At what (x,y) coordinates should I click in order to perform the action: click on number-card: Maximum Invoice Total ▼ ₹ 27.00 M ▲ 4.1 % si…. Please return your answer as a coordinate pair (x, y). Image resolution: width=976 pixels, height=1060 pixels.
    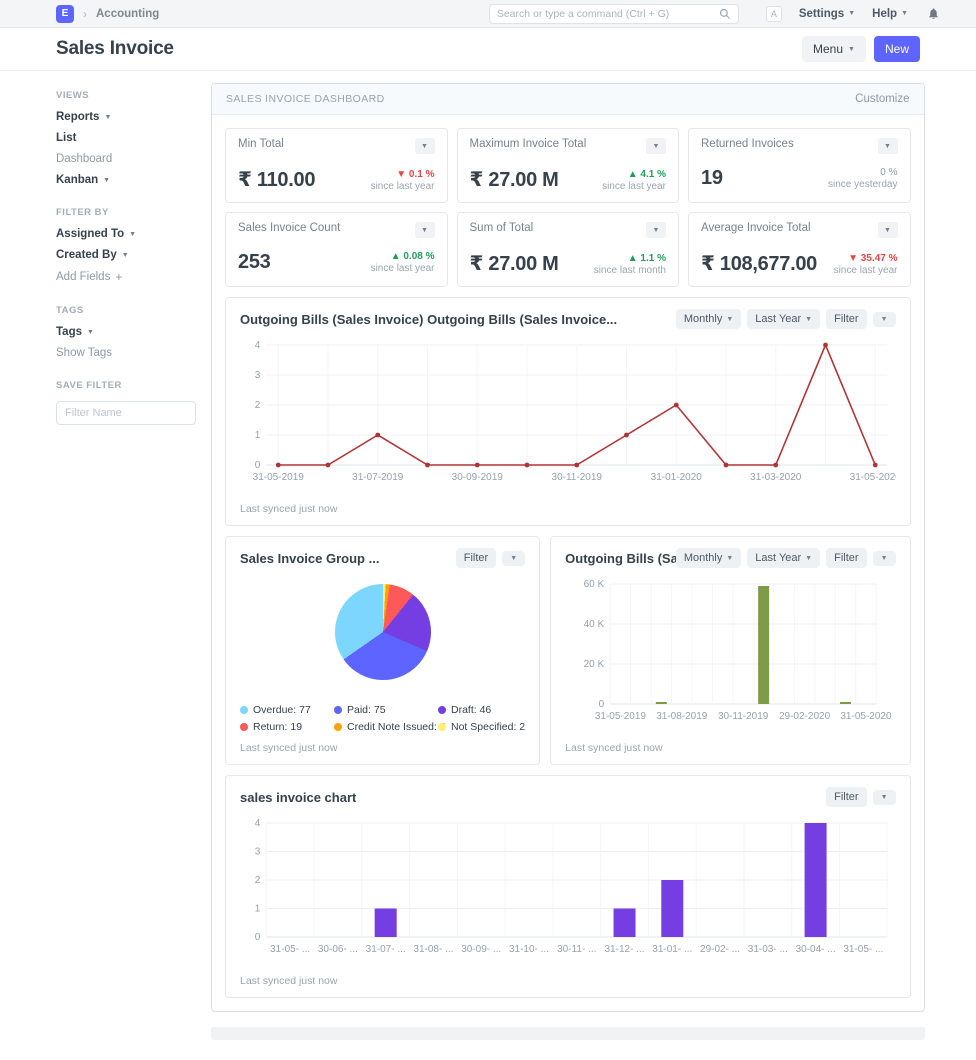
    Looking at the image, I should click on (567, 165).